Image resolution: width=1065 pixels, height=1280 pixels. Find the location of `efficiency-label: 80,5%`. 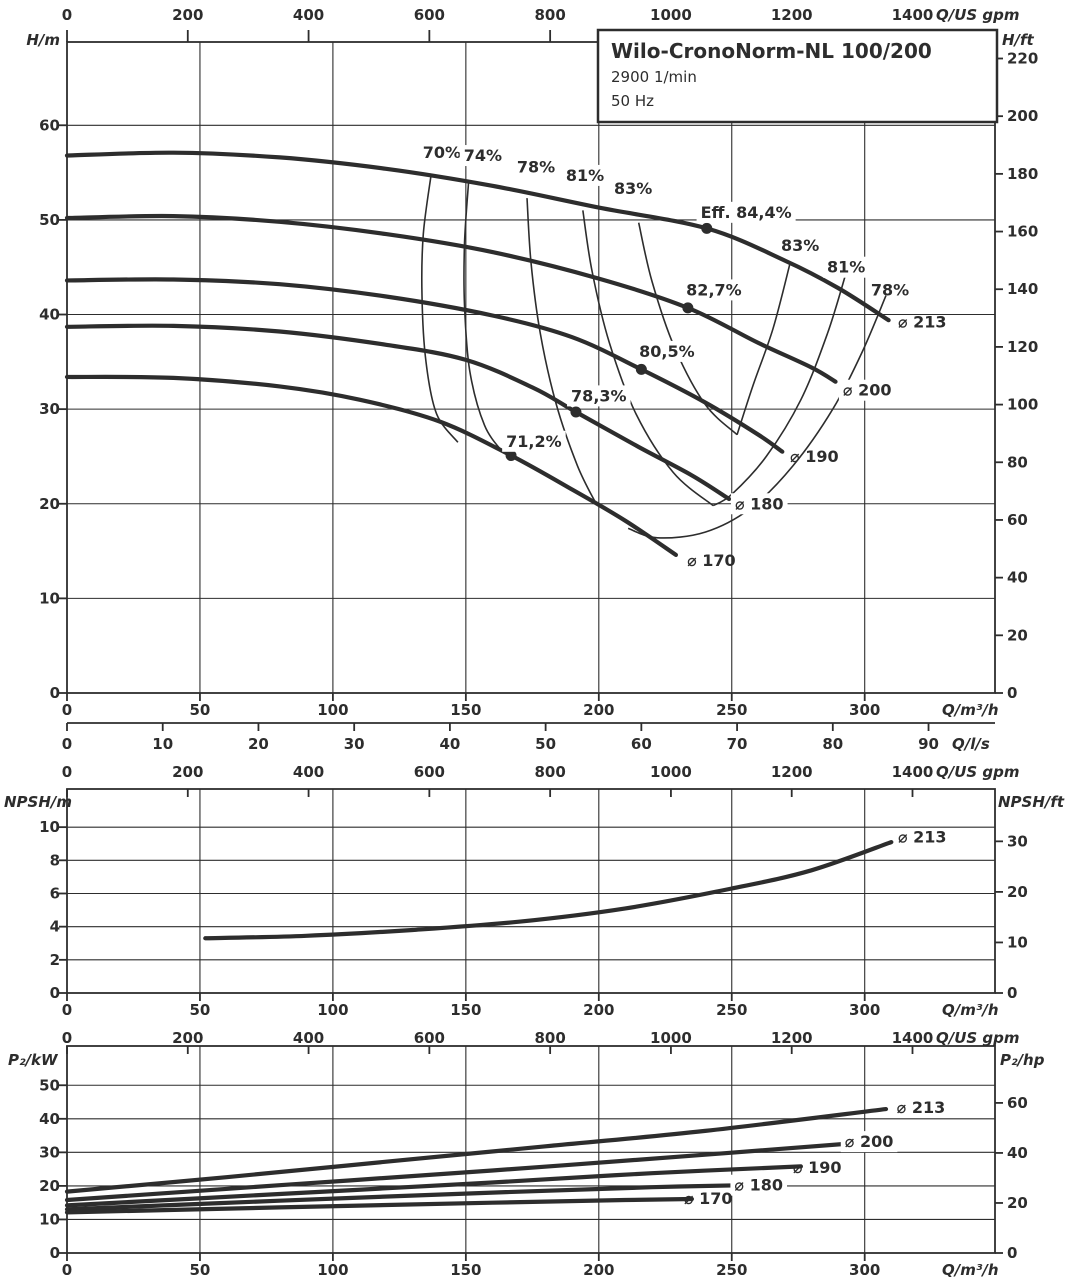

efficiency-label: 80,5% is located at coordinates (667, 351).